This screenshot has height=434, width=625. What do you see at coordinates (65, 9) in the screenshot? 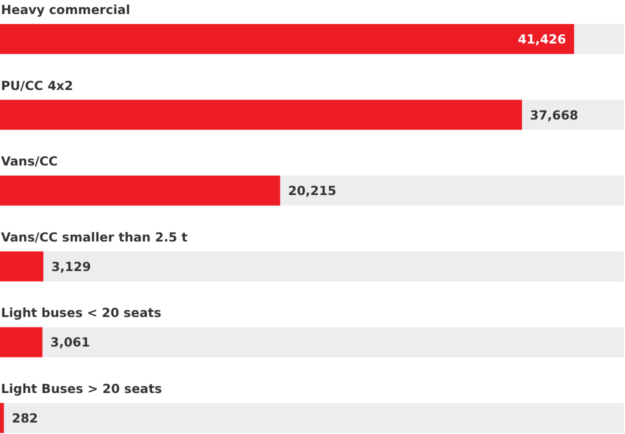
I see `y-tick-label: Heavy commercial` at bounding box center [65, 9].